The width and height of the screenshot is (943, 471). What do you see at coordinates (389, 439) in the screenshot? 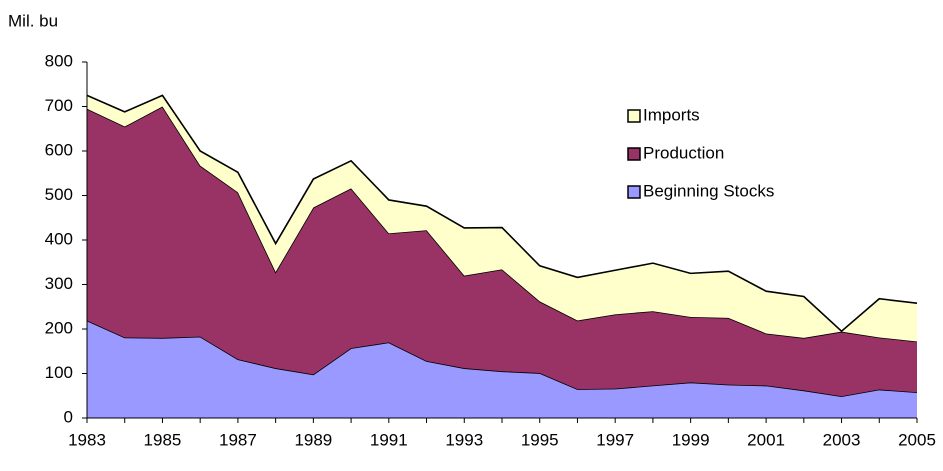
I see `x-tick-label: 1991` at bounding box center [389, 439].